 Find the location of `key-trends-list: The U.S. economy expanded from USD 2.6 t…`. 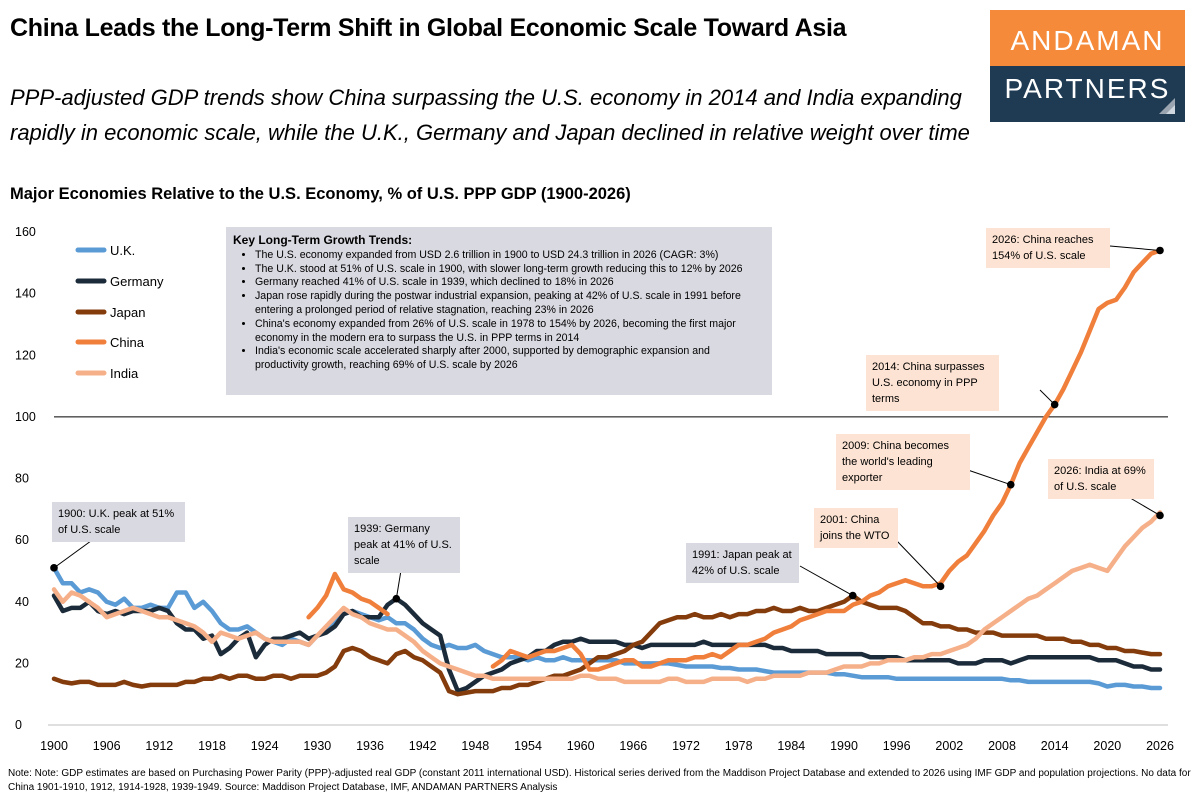

key-trends-list: The U.S. economy expanded from USD 2.6 t… is located at coordinates (498, 311).